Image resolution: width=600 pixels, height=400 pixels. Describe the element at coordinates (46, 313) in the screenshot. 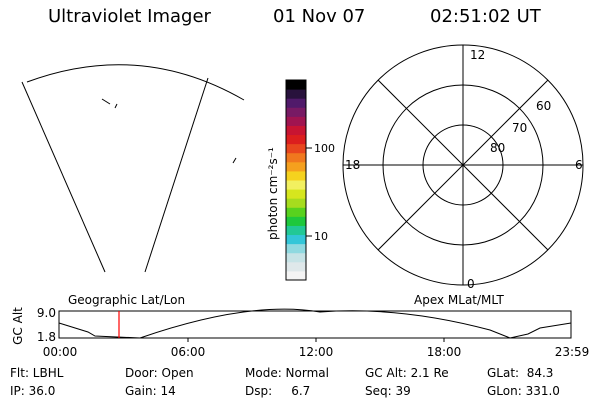

I see `timeline-y-tick-9: 9.0` at that location.